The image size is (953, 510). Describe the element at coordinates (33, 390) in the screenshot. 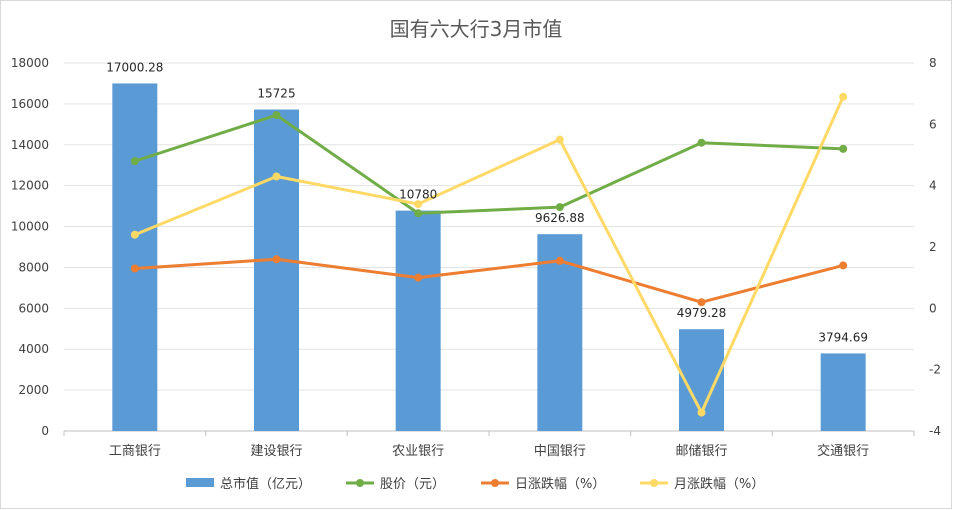

I see `left-tick-label: 2000` at that location.